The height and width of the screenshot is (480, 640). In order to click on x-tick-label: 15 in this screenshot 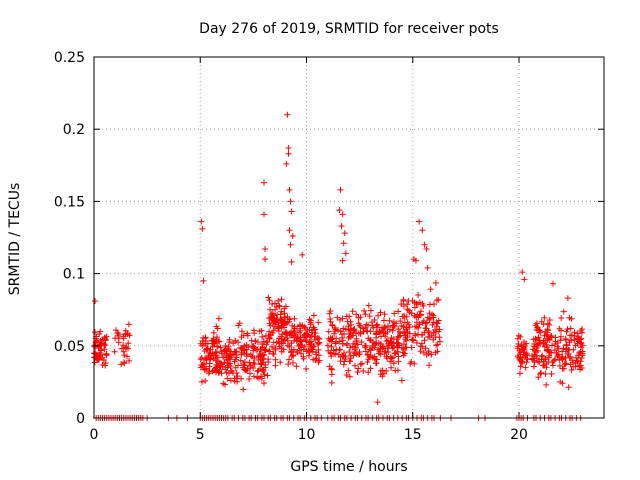, I will do `click(413, 435)`.